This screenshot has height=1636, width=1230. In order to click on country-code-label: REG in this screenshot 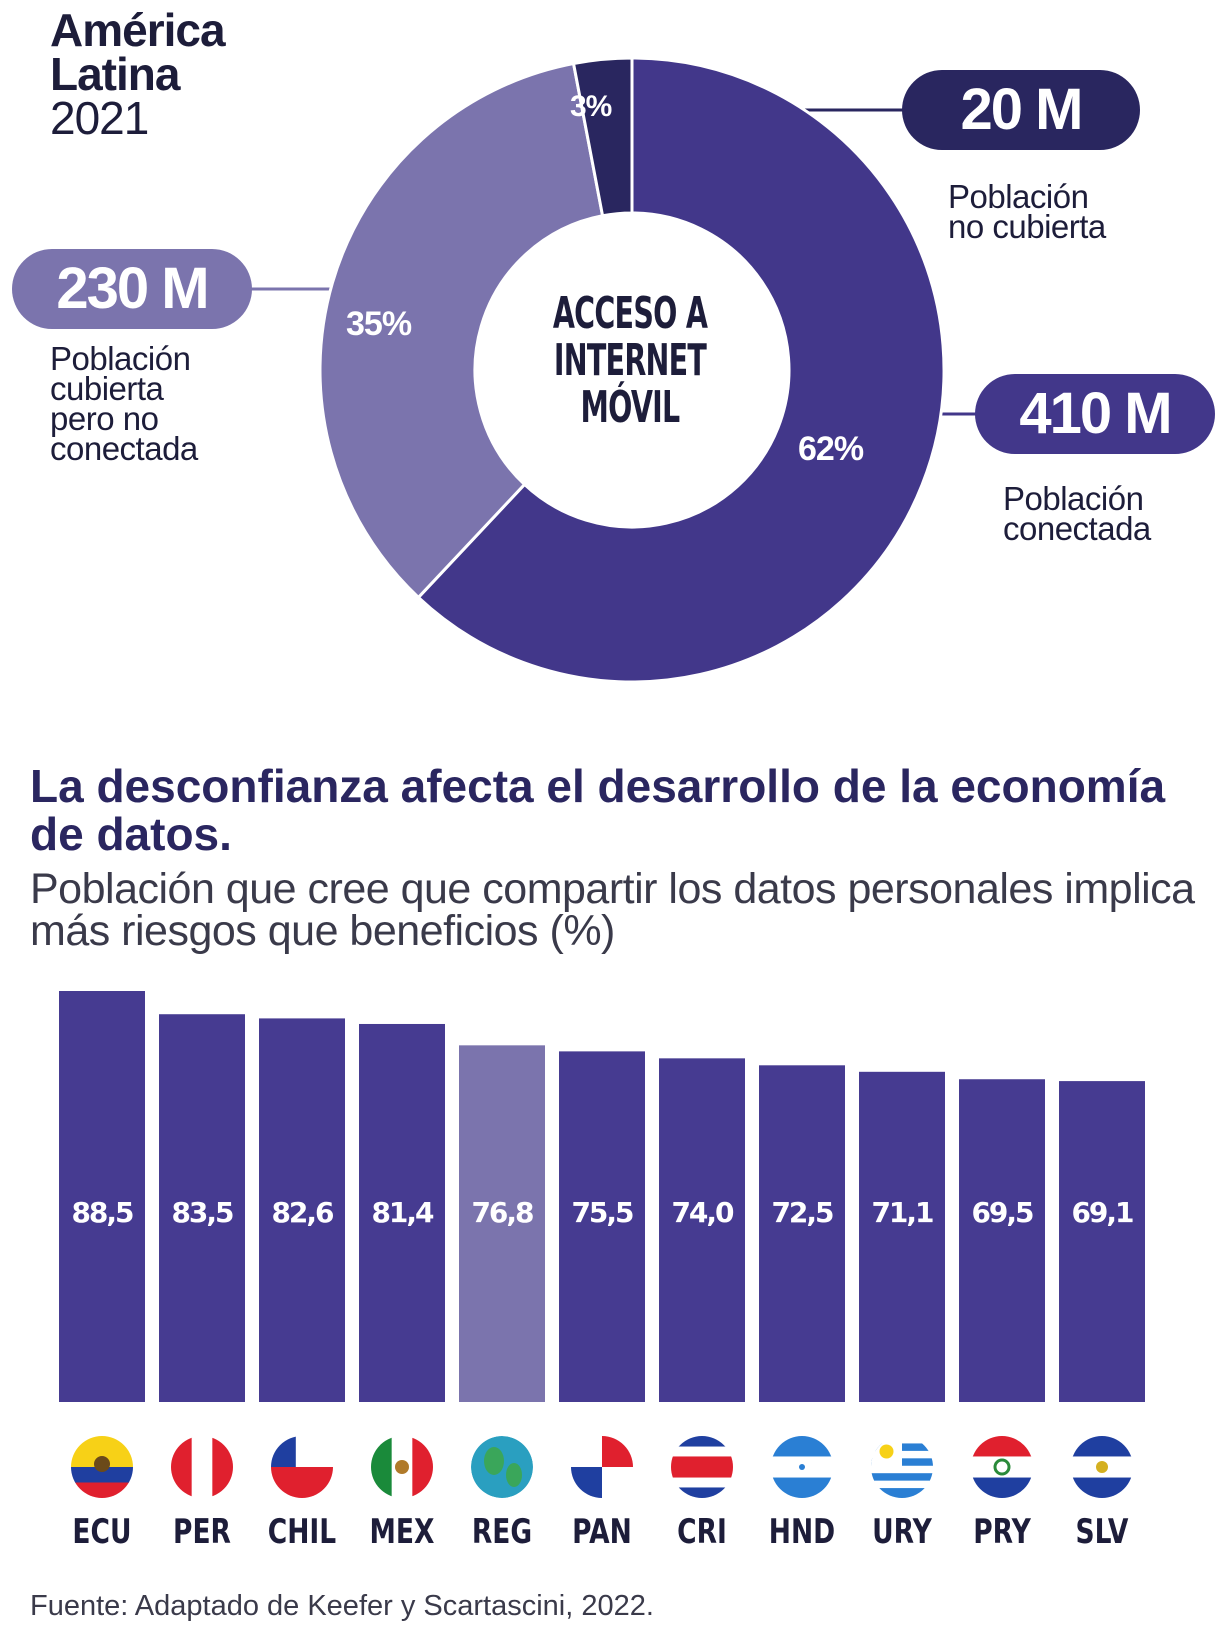, I will do `click(502, 1532)`.